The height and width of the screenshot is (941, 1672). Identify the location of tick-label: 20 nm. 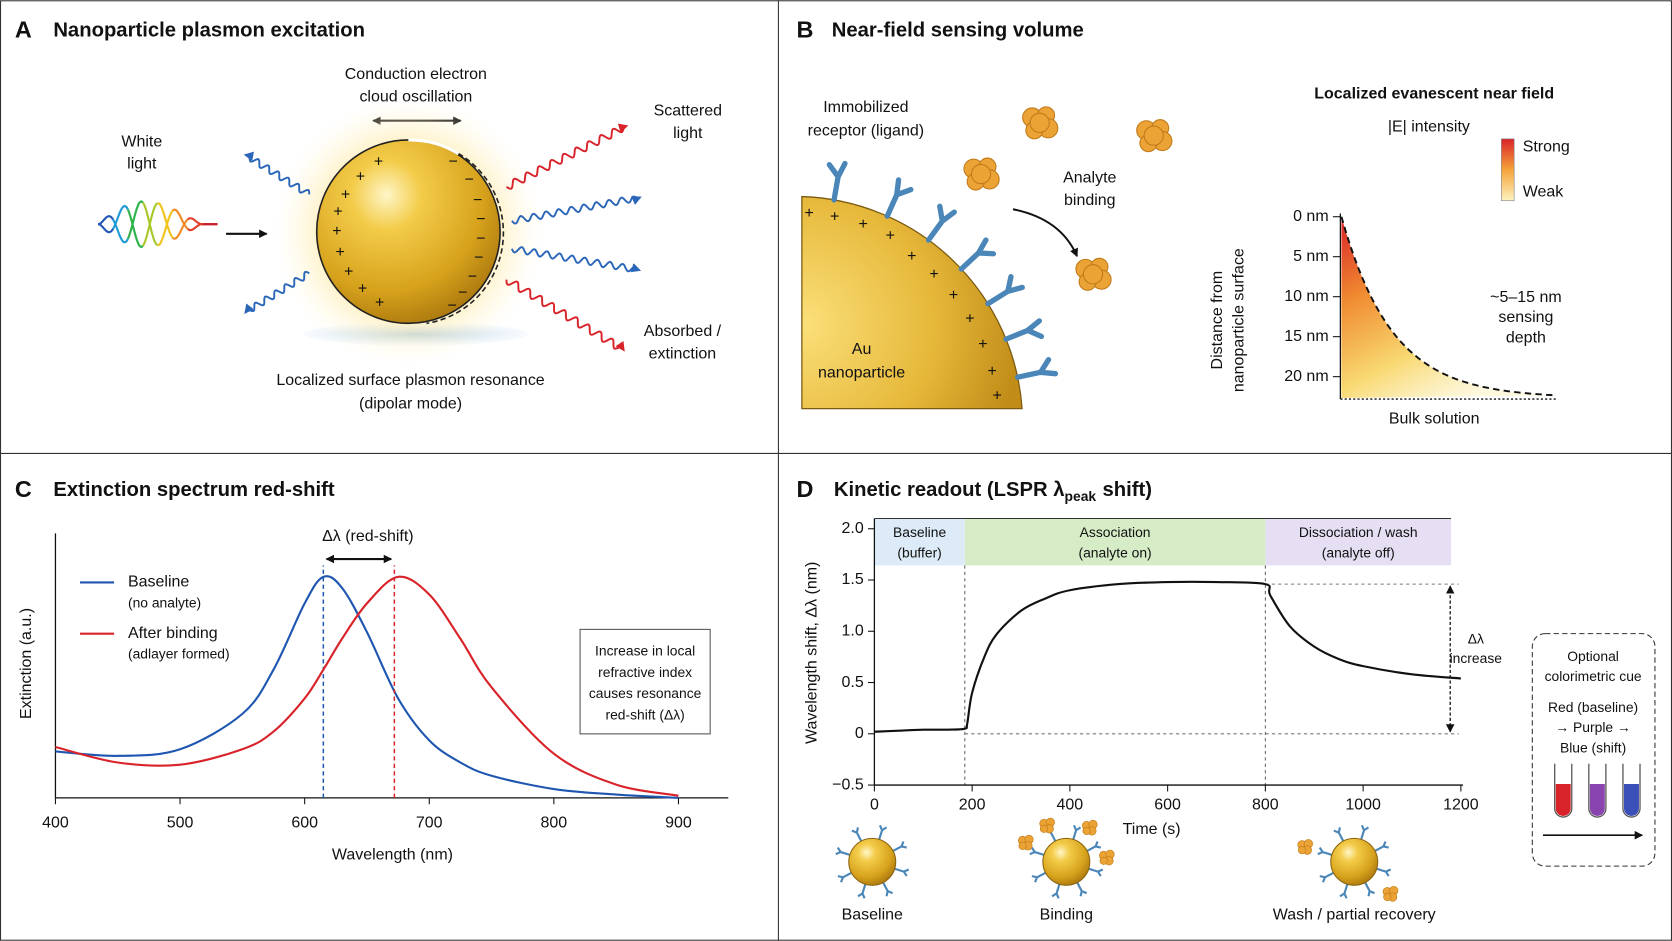
(1306, 376).